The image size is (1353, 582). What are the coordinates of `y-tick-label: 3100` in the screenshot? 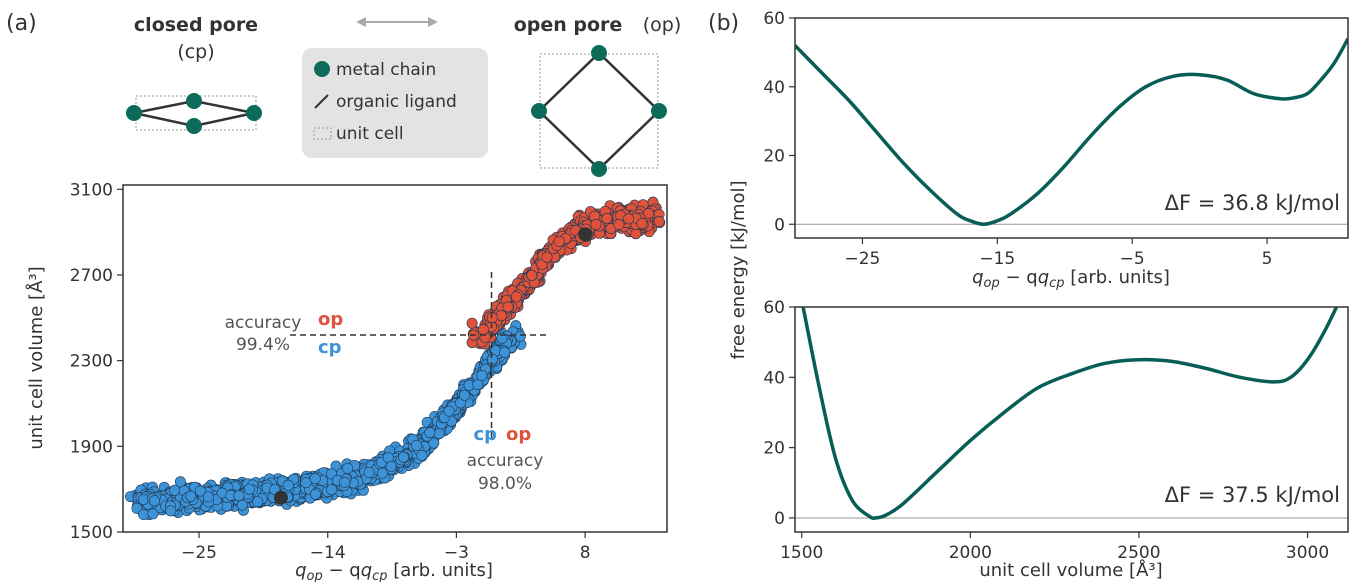 It's located at (91, 190).